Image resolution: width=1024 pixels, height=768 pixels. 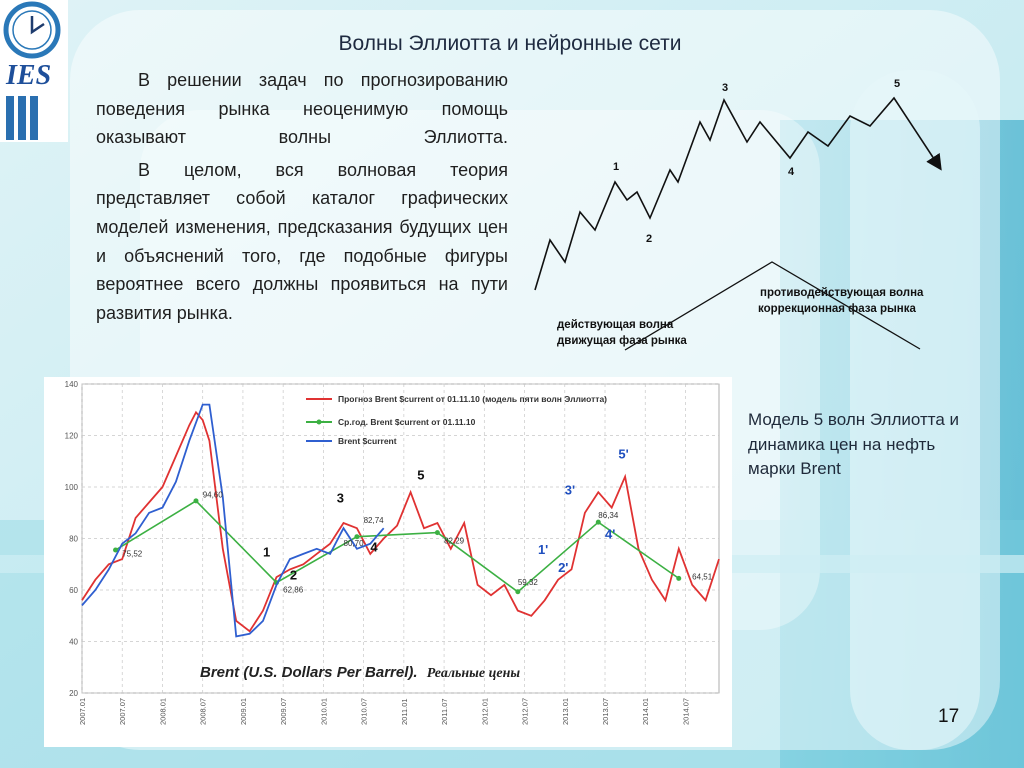 What do you see at coordinates (608, 515) in the screenshot?
I see `value-annotation: 86,34` at bounding box center [608, 515].